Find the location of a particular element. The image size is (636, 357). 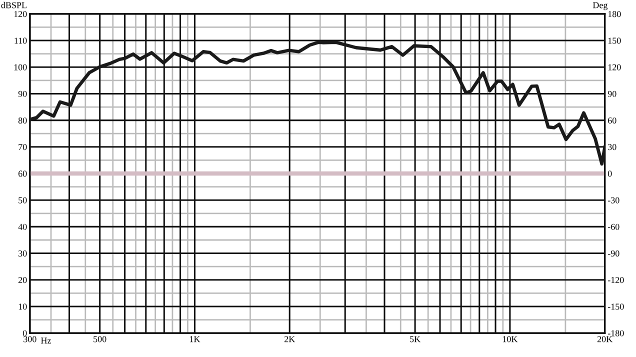

y-tick-label: 0 is located at coordinates (24, 333).